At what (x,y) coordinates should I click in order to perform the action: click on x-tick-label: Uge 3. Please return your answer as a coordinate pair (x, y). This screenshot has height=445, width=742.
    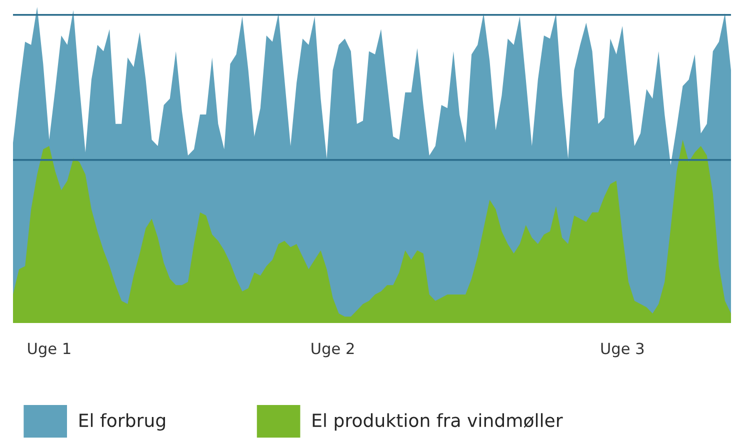
    Looking at the image, I should click on (622, 350).